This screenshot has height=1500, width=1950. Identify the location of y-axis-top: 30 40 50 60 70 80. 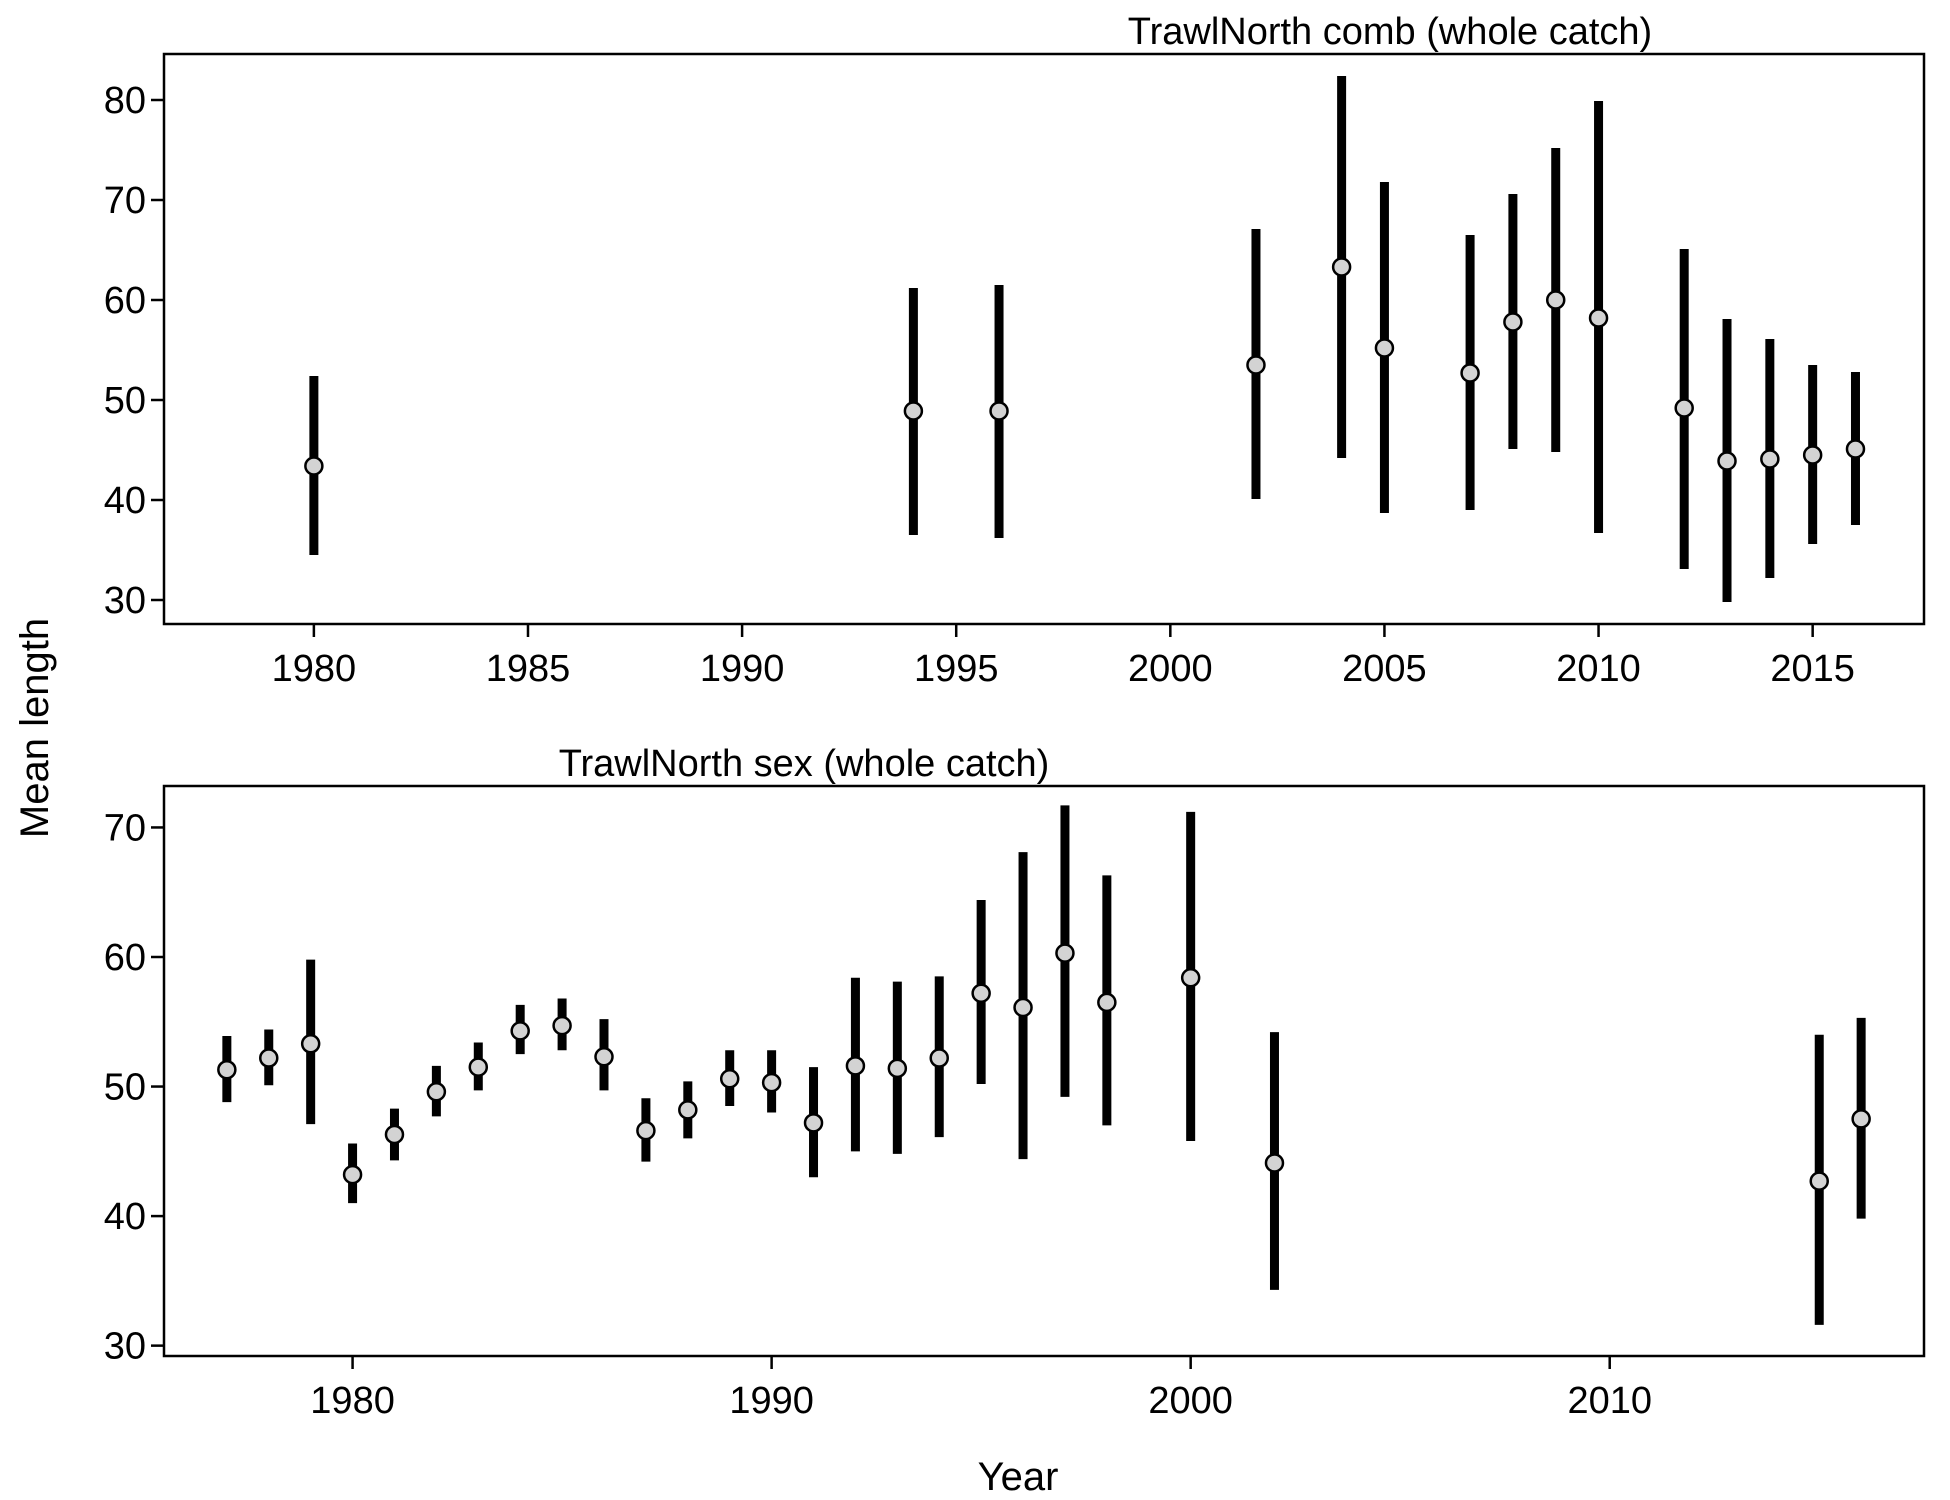
(134, 351).